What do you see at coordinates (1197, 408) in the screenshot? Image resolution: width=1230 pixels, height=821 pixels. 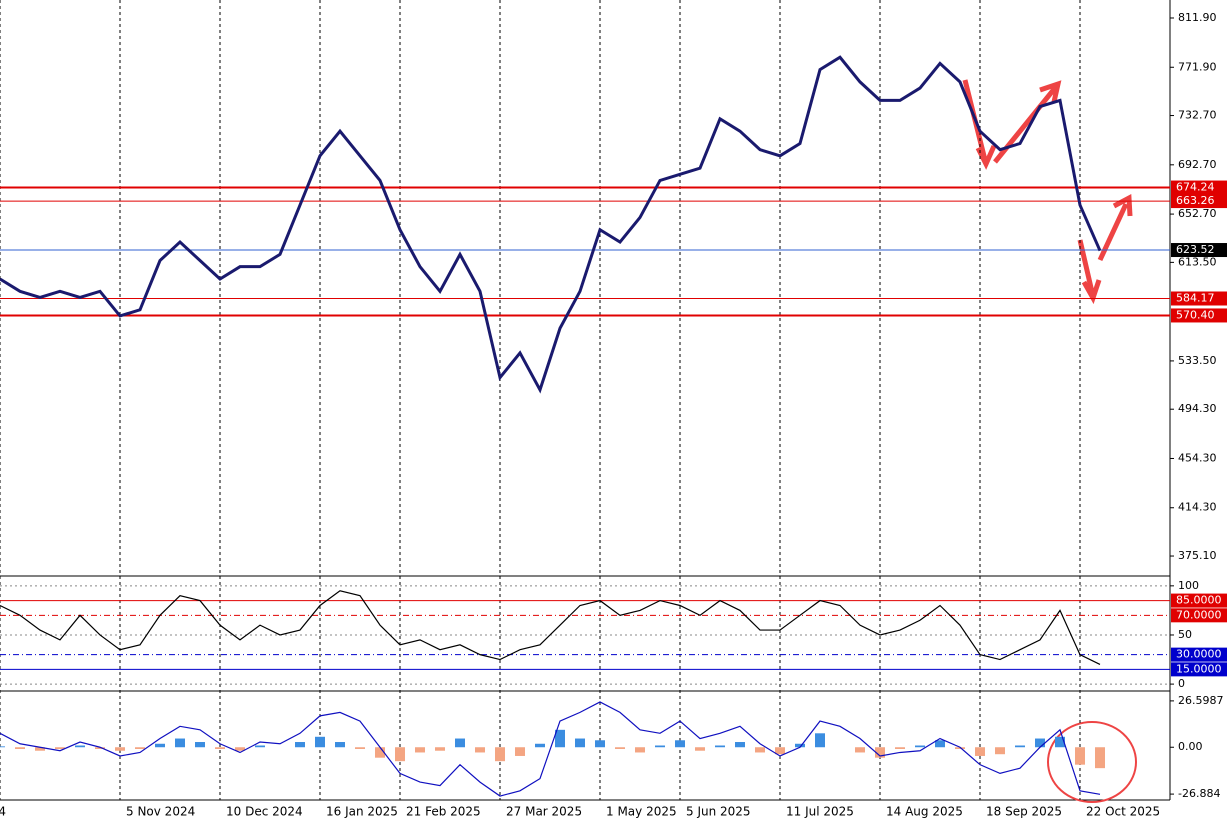 I see `y-tick-label: 494.30` at bounding box center [1197, 408].